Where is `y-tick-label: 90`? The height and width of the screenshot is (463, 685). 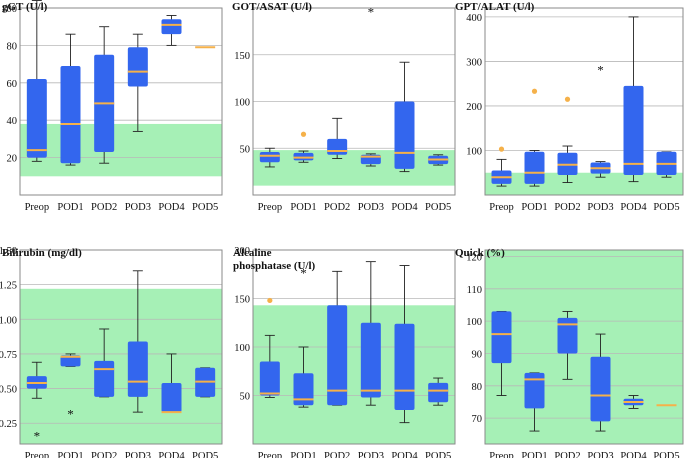 y-tick-label: 90 is located at coordinates (477, 354).